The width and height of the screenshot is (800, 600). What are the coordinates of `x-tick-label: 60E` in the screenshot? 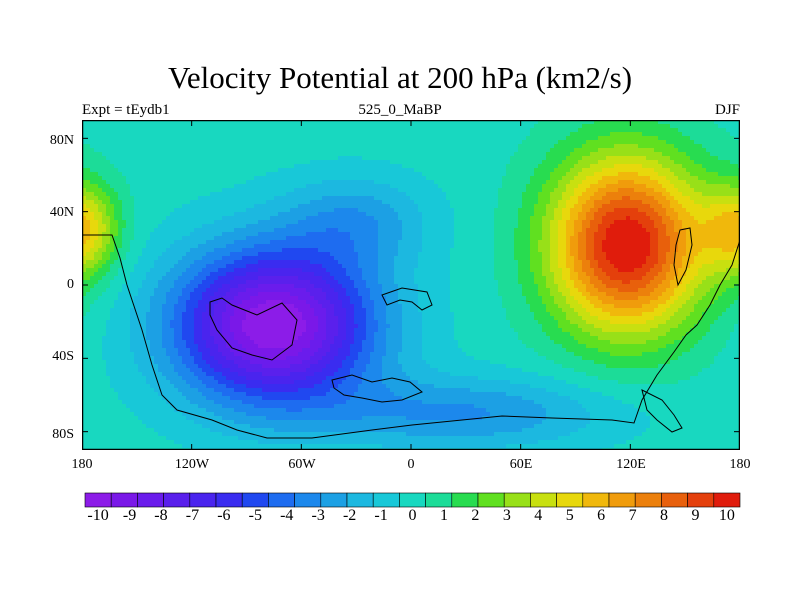 It's located at (521, 464).